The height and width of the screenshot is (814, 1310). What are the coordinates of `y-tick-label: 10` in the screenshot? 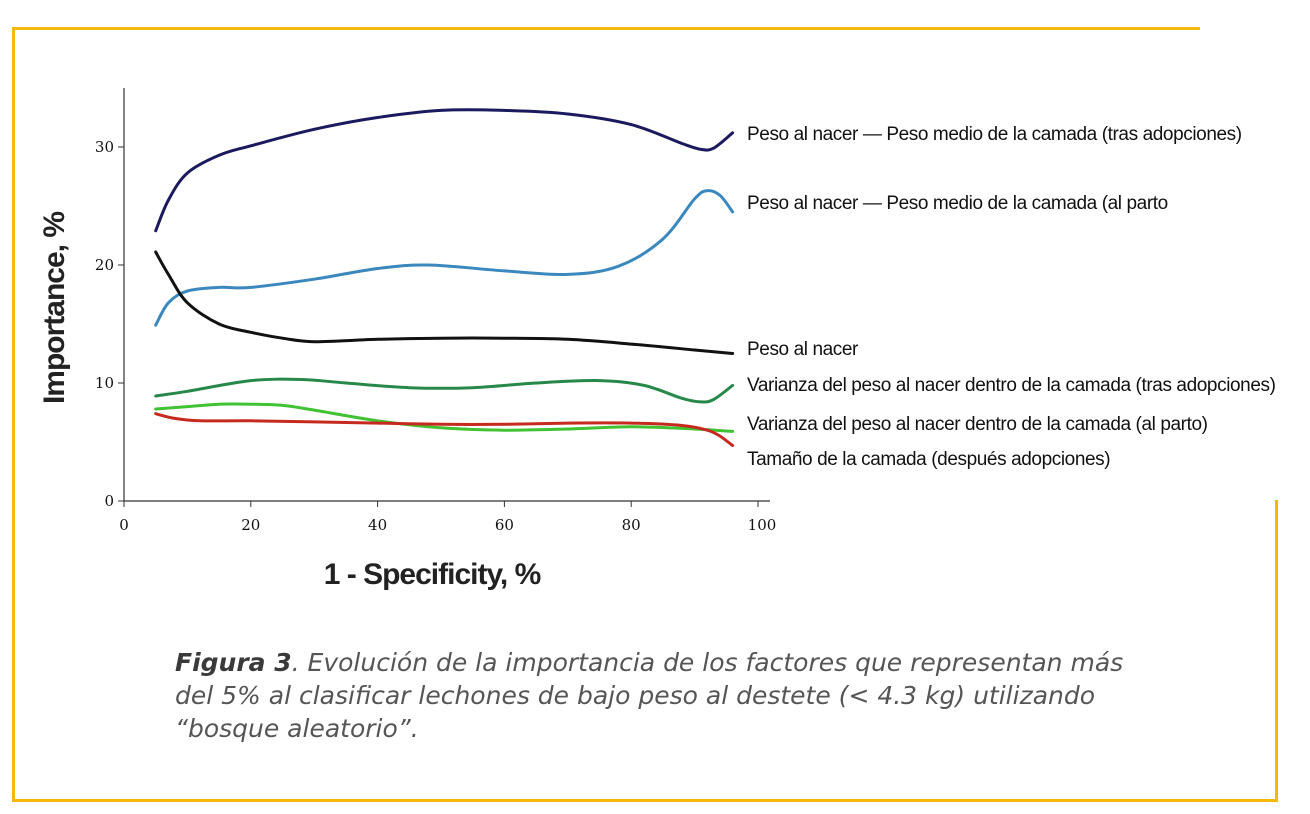 It's located at (104, 383).